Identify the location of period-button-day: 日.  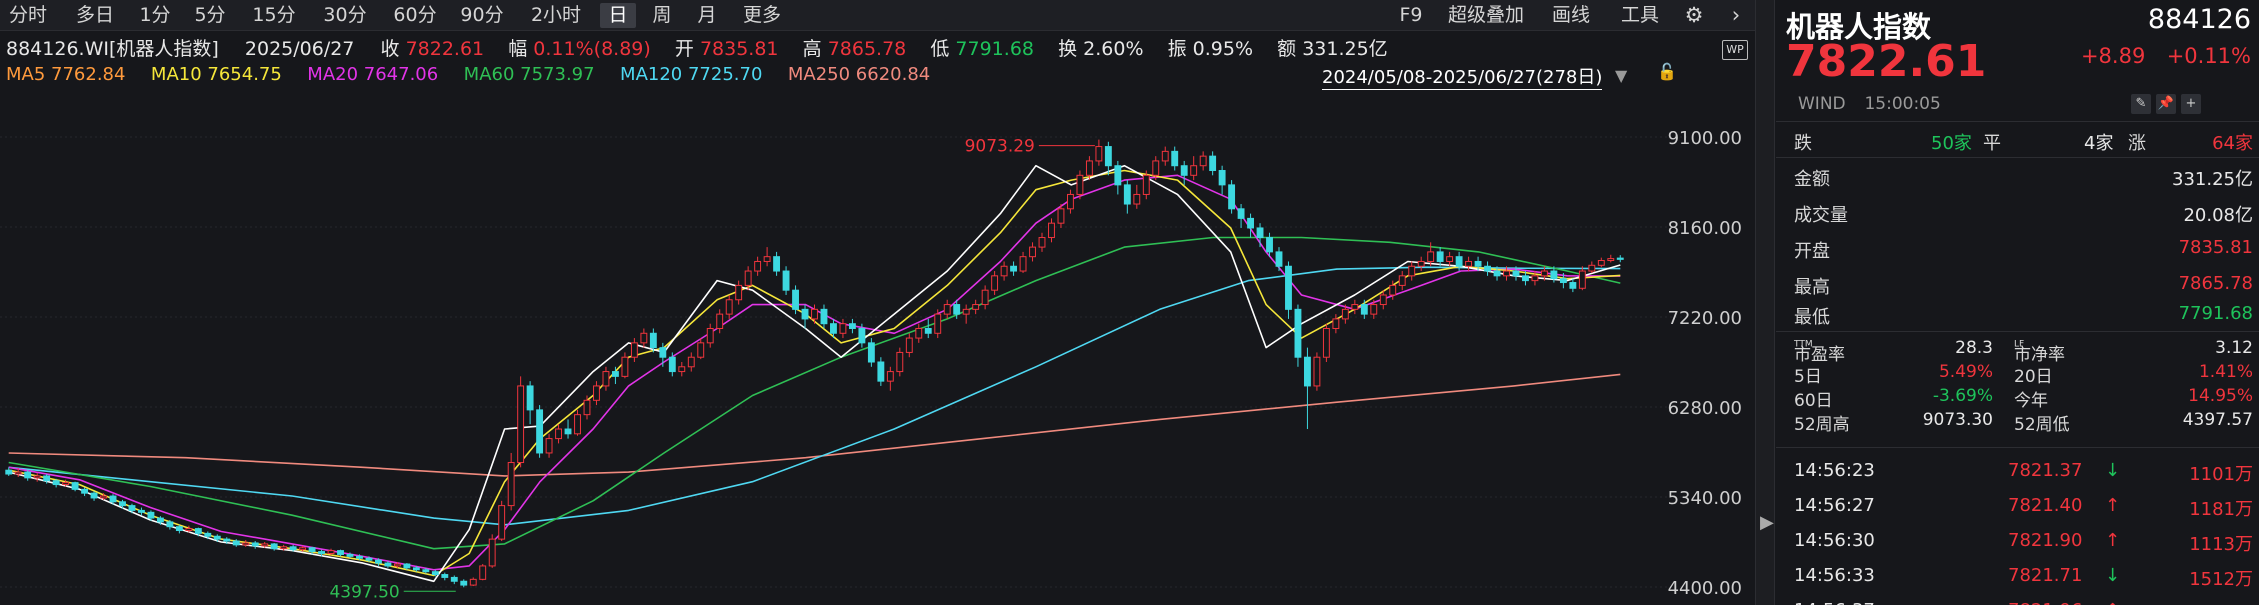
(618, 15).